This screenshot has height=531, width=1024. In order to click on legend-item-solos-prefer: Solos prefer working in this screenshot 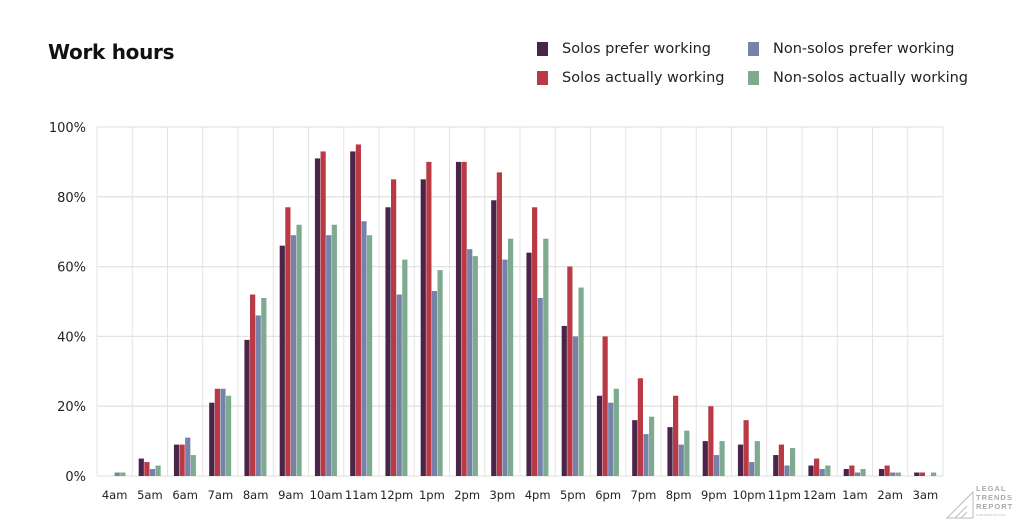, I will do `click(624, 49)`.